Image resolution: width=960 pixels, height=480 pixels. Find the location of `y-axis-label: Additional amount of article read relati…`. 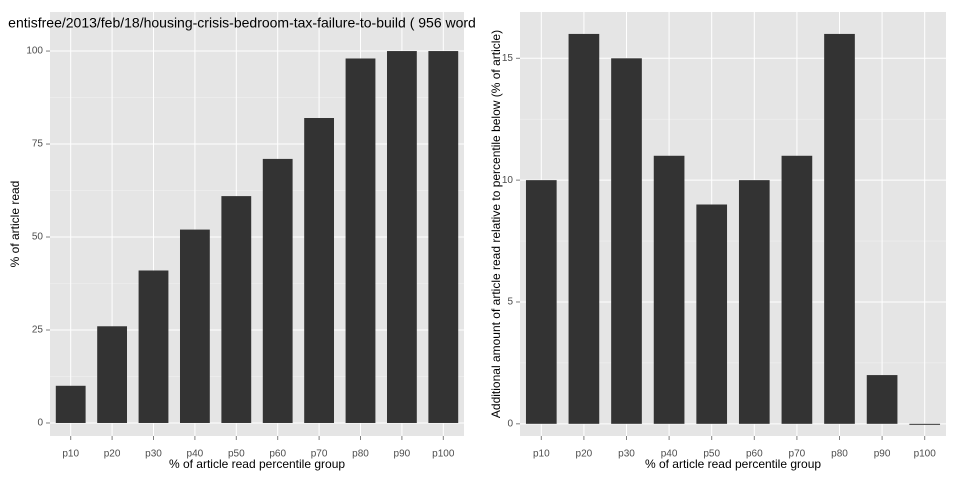

y-axis-label: Additional amount of article read relati… is located at coordinates (496, 224).